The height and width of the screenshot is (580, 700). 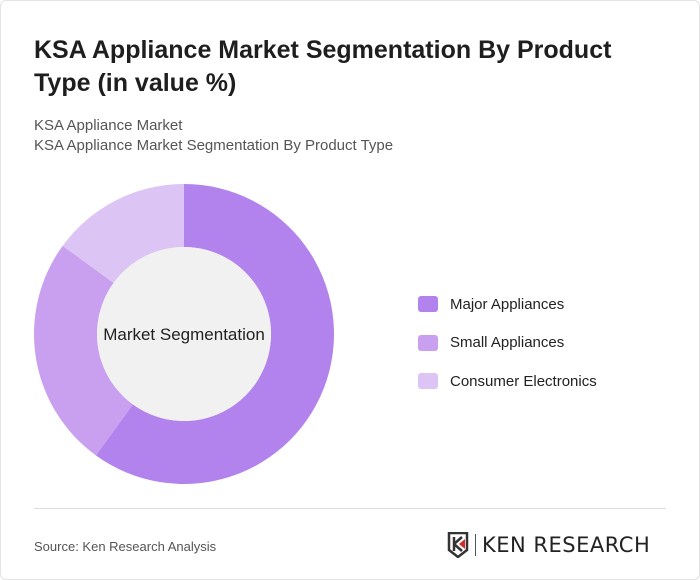 I want to click on legend-label: Consumer Electronics, so click(x=523, y=381).